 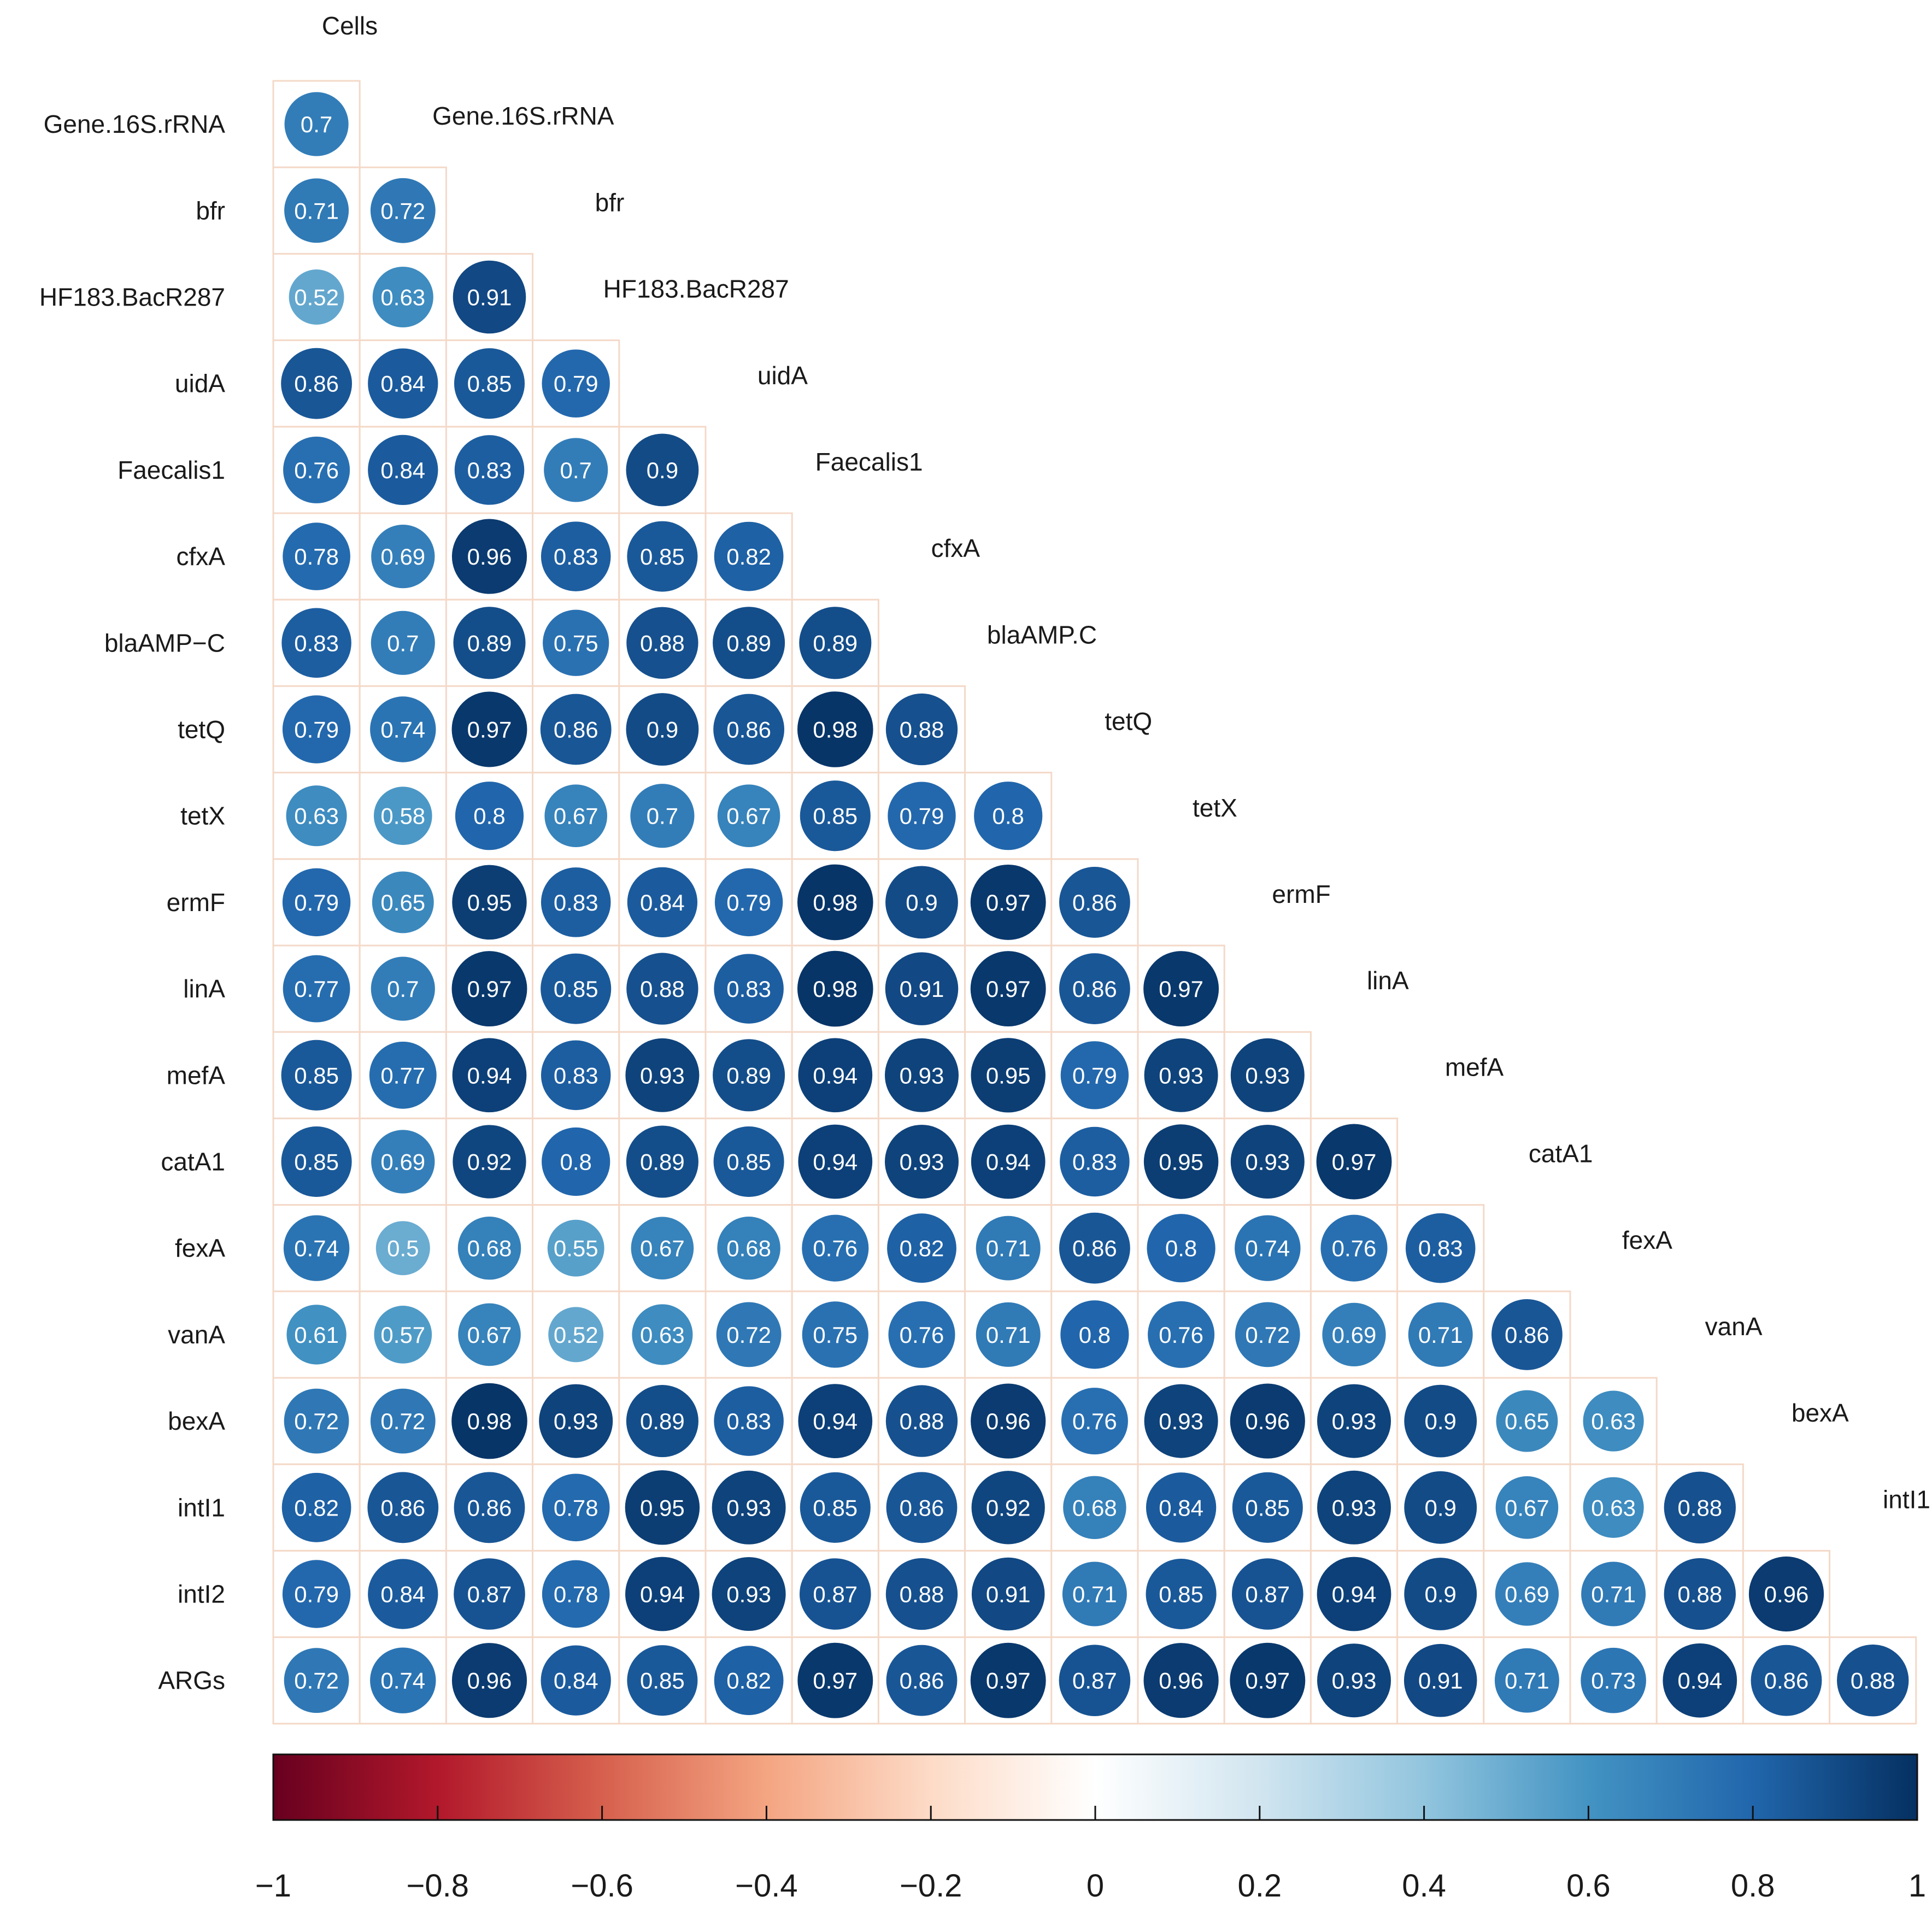 I want to click on column-label: Faecalis1, so click(x=869, y=462).